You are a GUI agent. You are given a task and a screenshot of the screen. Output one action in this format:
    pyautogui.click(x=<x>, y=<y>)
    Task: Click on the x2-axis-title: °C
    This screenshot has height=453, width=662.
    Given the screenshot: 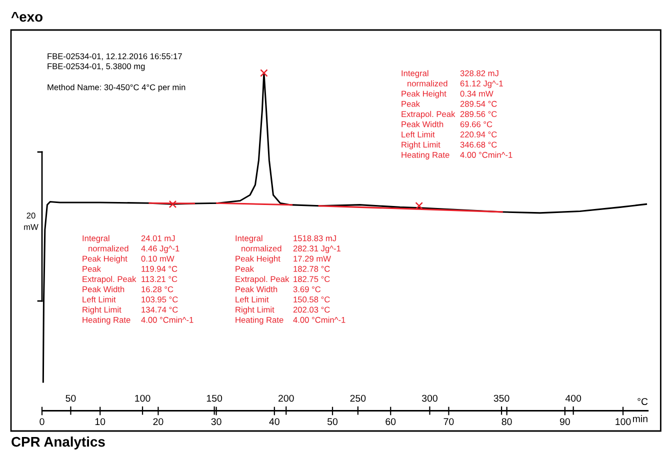 What is the action you would take?
    pyautogui.click(x=643, y=402)
    